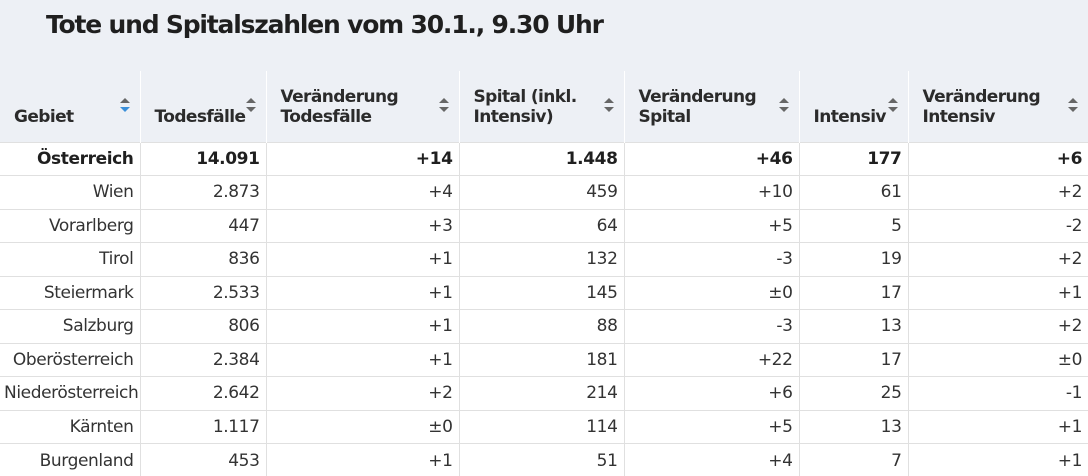 This screenshot has width=1088, height=476. What do you see at coordinates (339, 106) in the screenshot?
I see `column-header-label: Veränderung Todesfälle` at bounding box center [339, 106].